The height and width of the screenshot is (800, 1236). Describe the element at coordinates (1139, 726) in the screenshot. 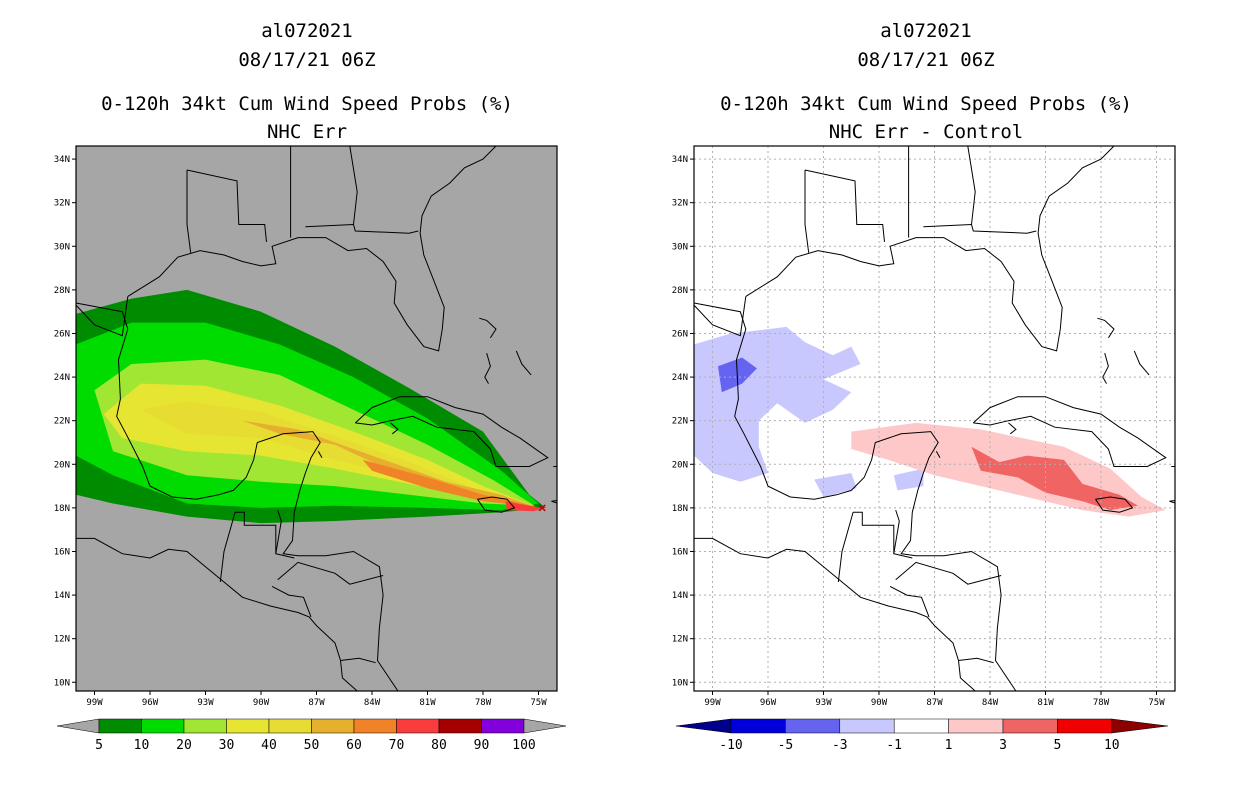

I see `colorbar-right-triangle` at that location.